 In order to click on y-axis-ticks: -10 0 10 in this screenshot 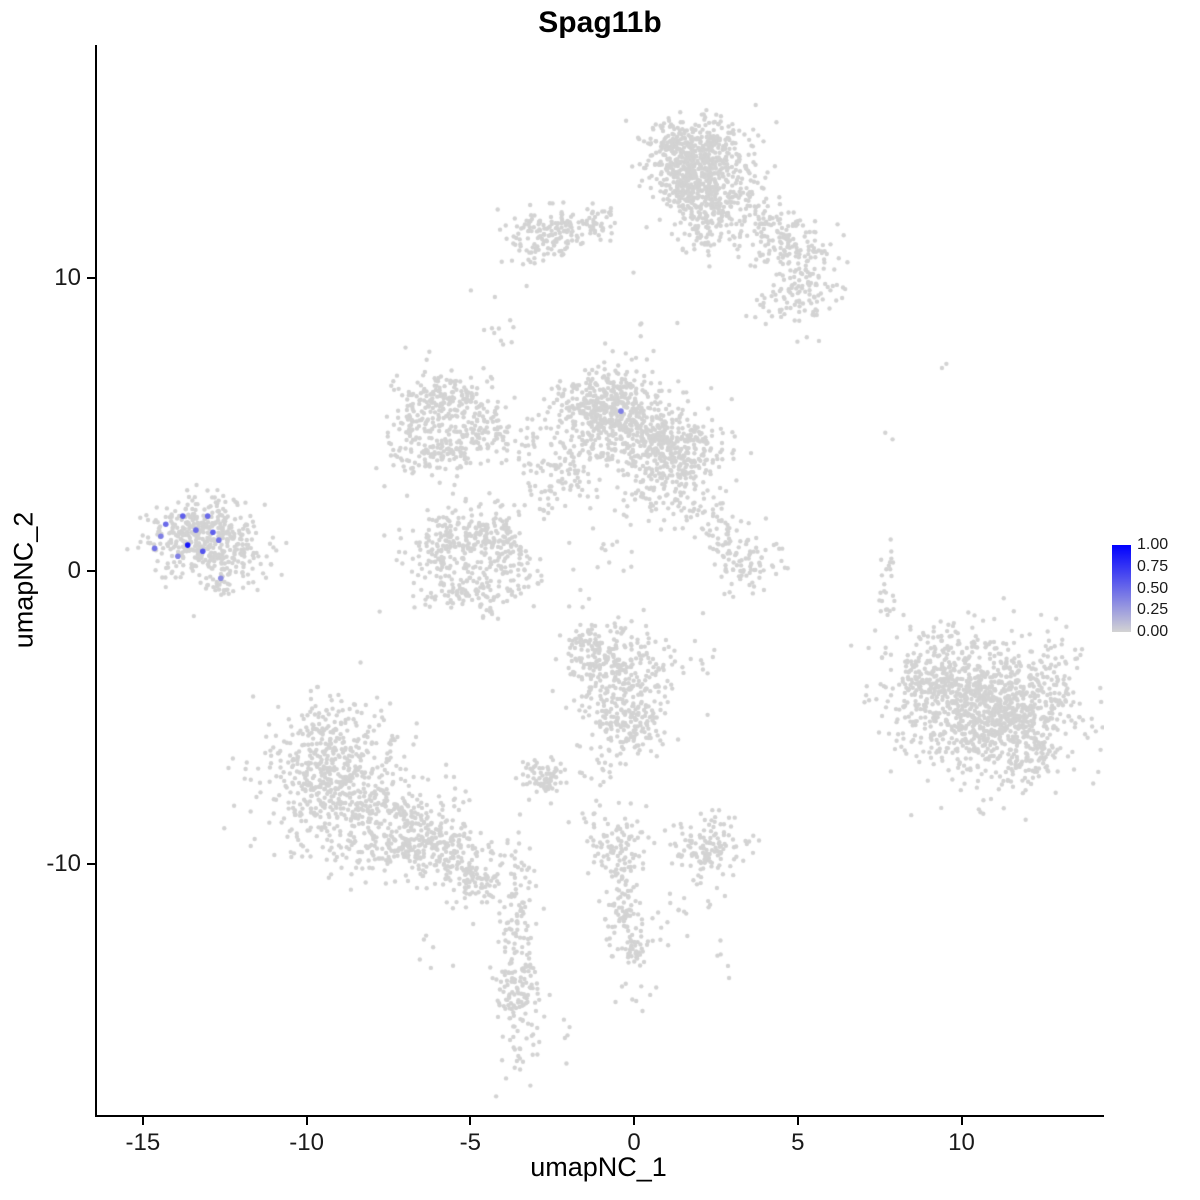, I will do `click(47, 580)`.